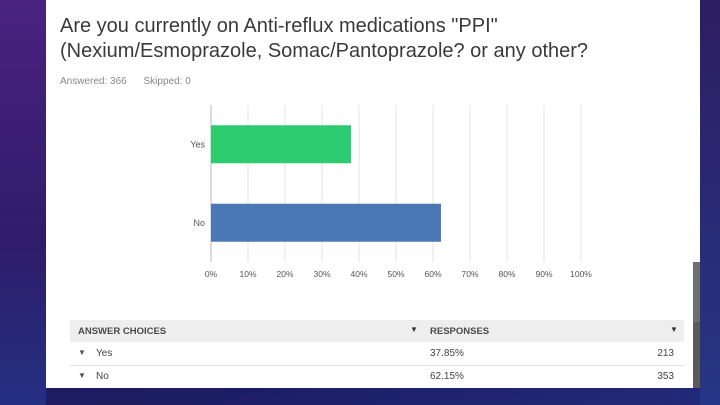 This screenshot has height=405, width=720. Describe the element at coordinates (710, 202) in the screenshot. I see `slide-background-right` at that location.